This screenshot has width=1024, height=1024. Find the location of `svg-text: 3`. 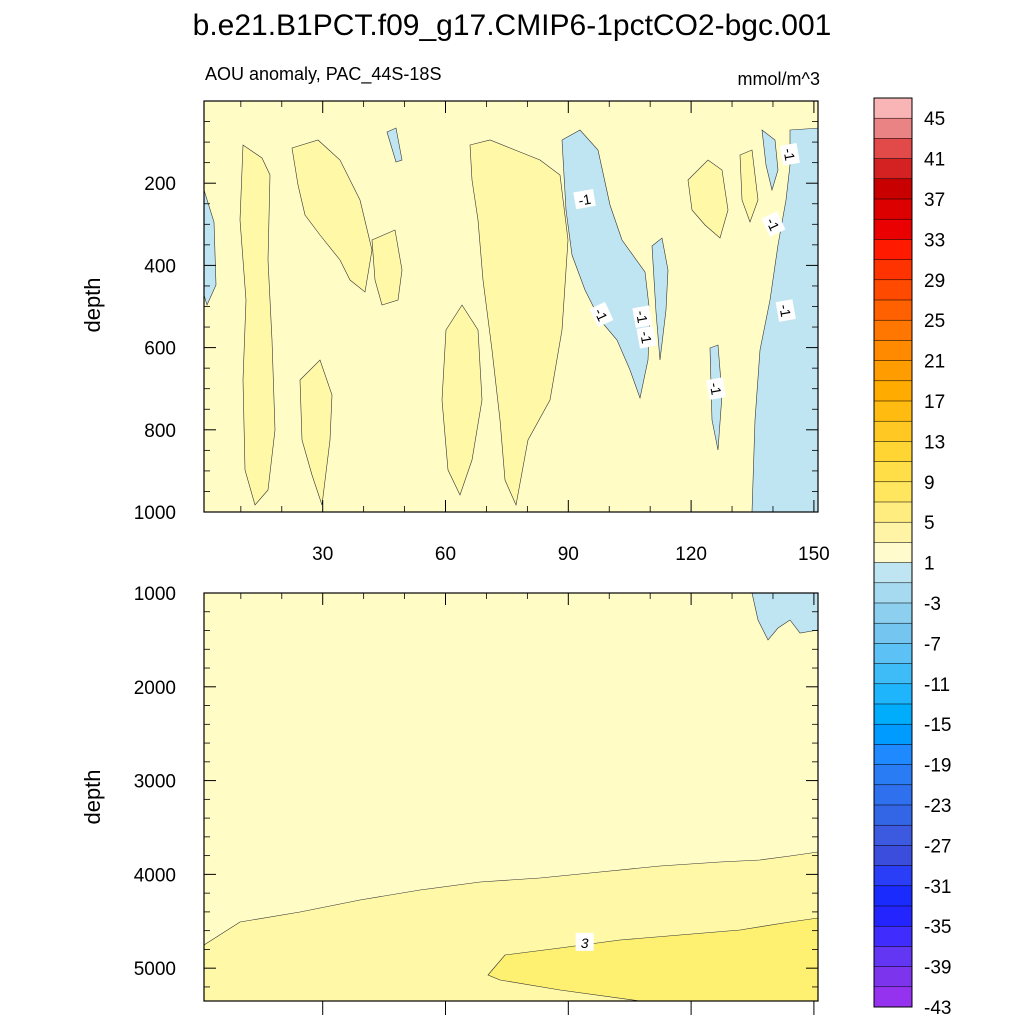

svg-text: 3 is located at coordinates (585, 943).